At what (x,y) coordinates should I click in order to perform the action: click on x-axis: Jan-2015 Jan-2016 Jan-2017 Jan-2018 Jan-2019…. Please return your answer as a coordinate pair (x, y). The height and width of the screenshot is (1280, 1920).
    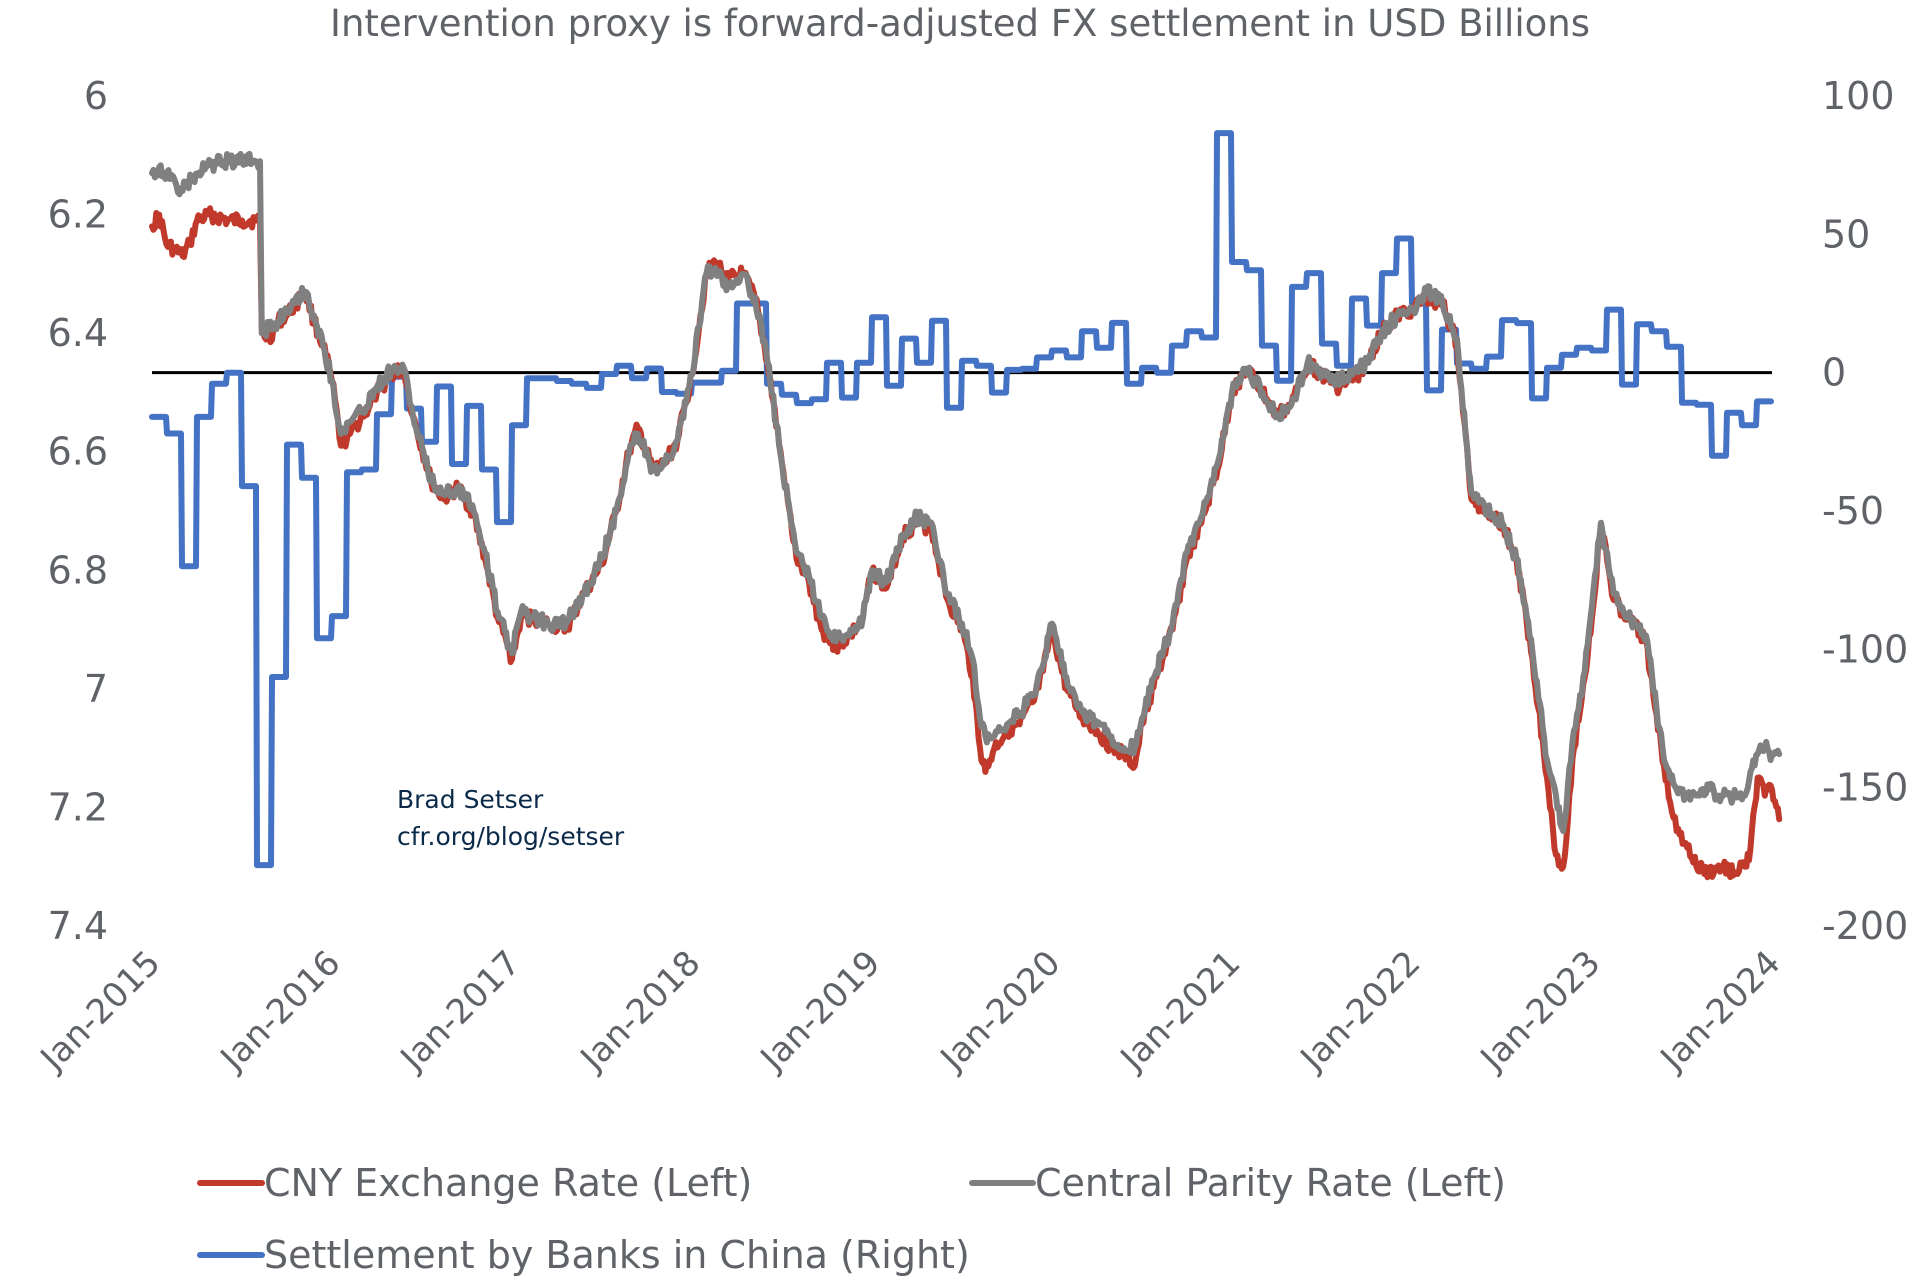
    Looking at the image, I should click on (910, 1011).